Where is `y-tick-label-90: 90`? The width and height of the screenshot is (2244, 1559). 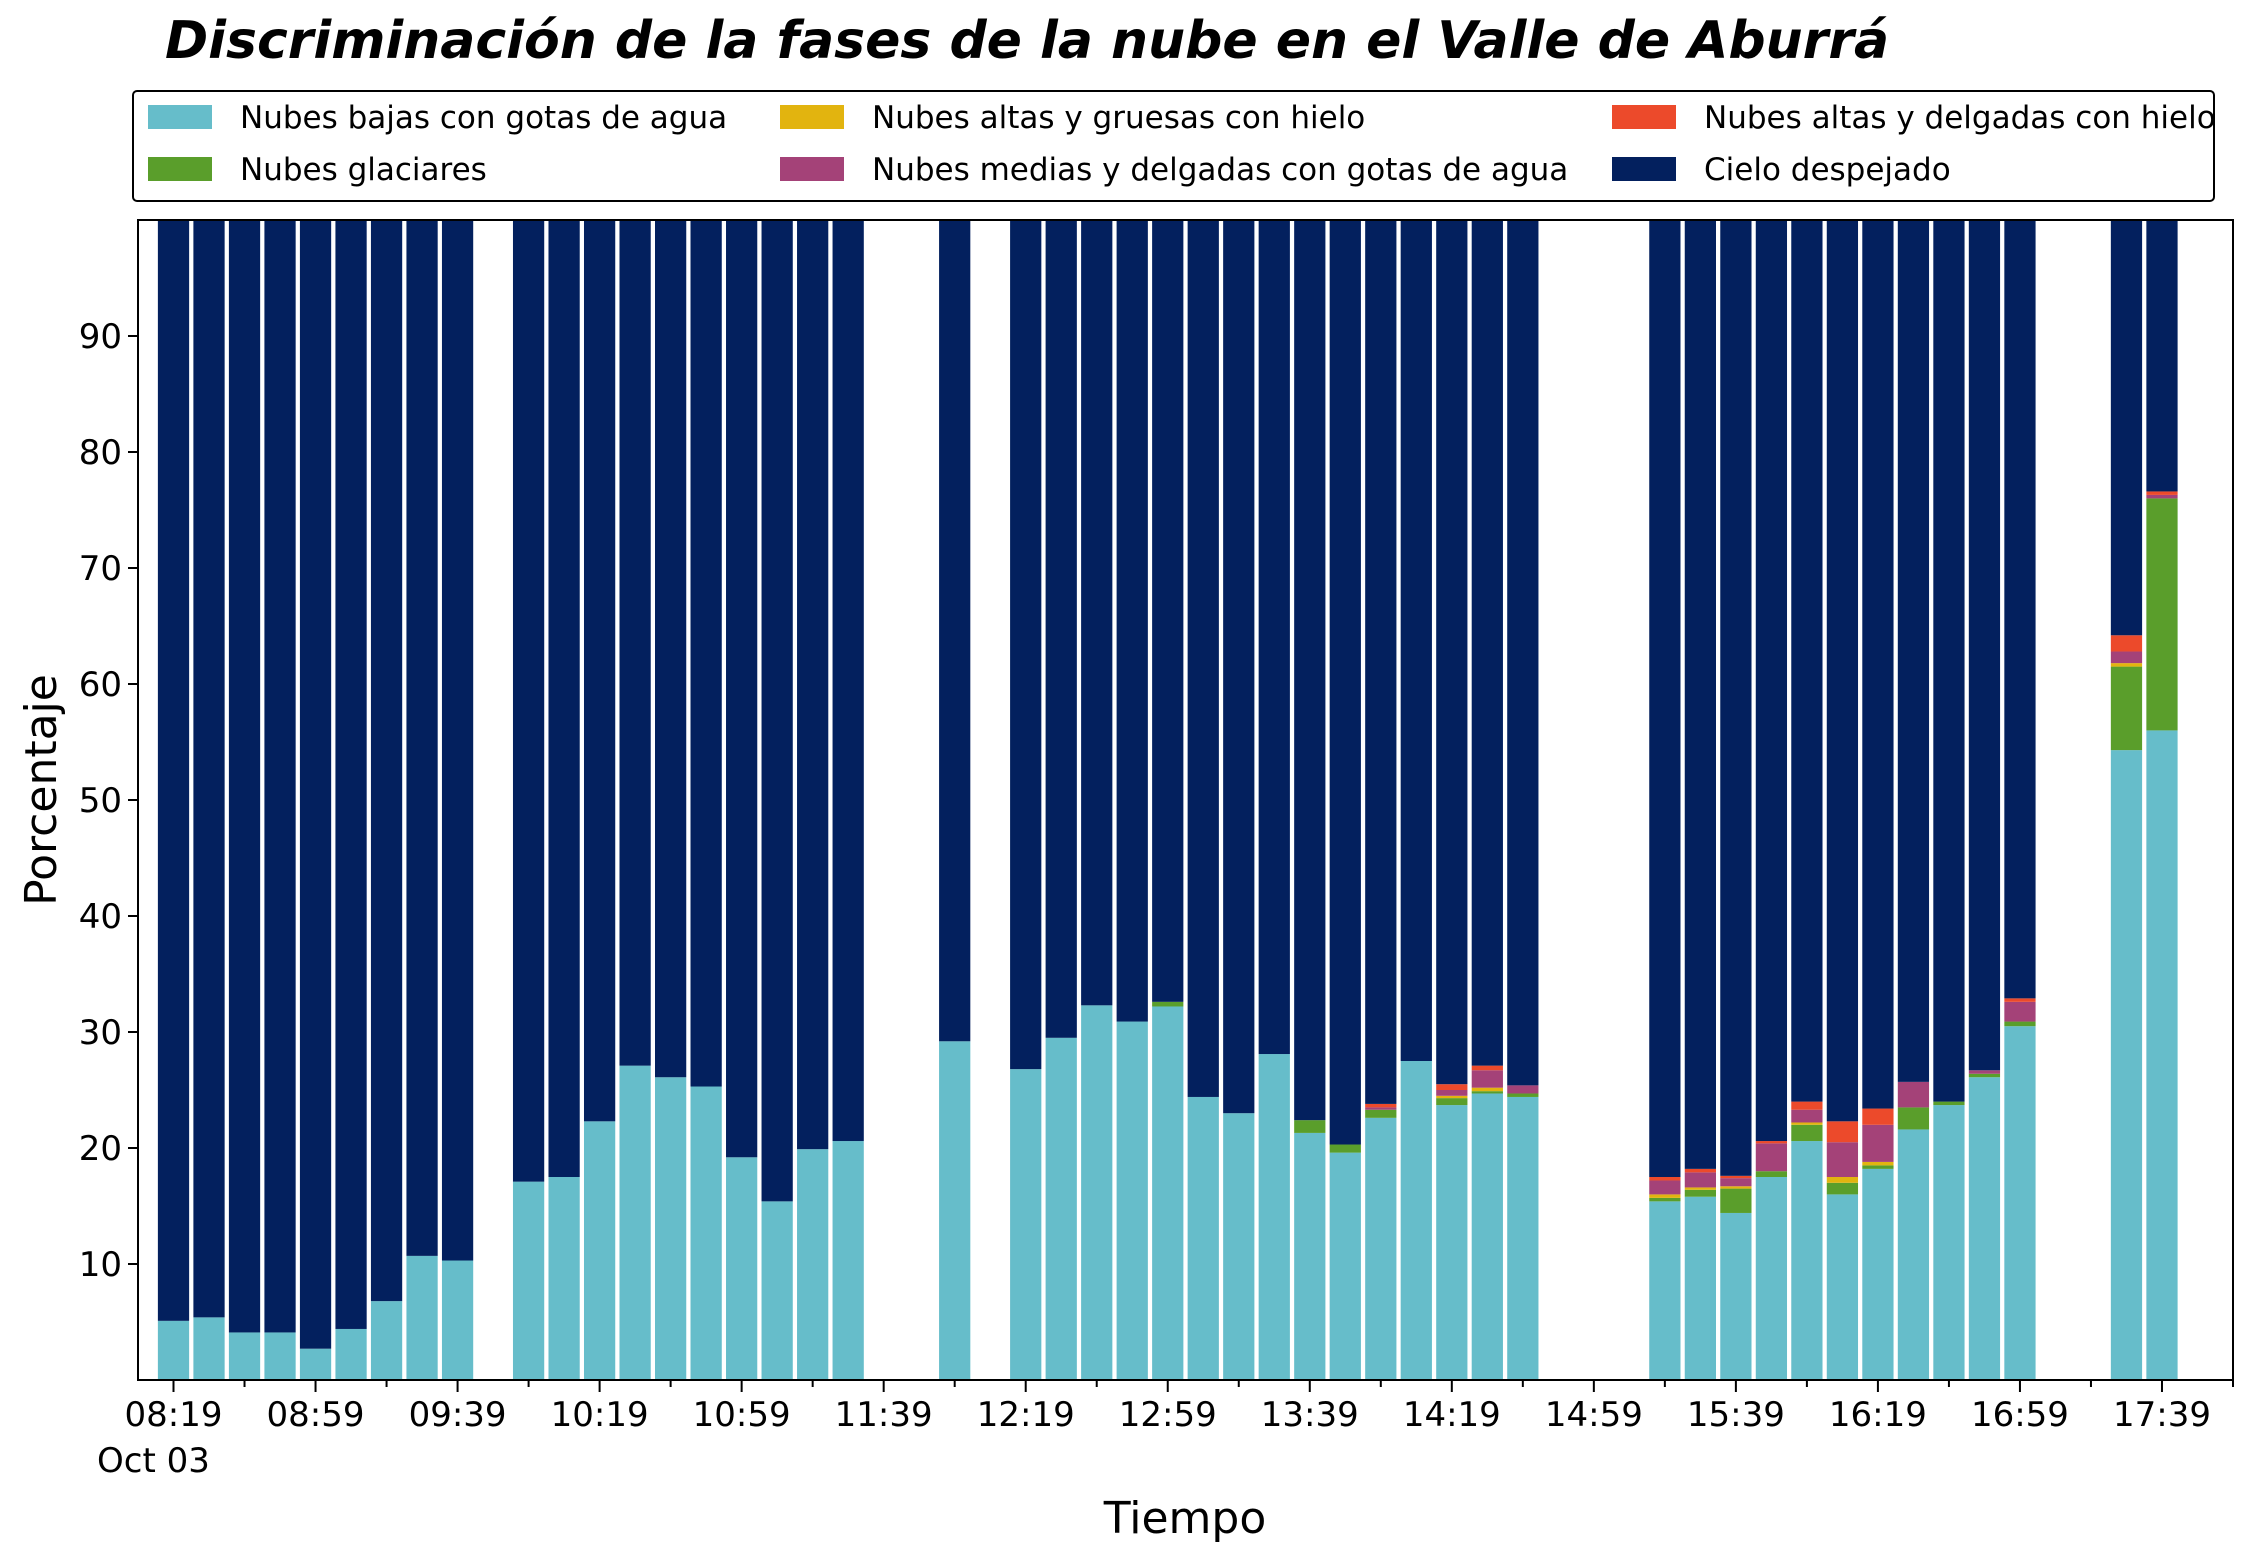
y-tick-label-90: 90 is located at coordinates (100, 337).